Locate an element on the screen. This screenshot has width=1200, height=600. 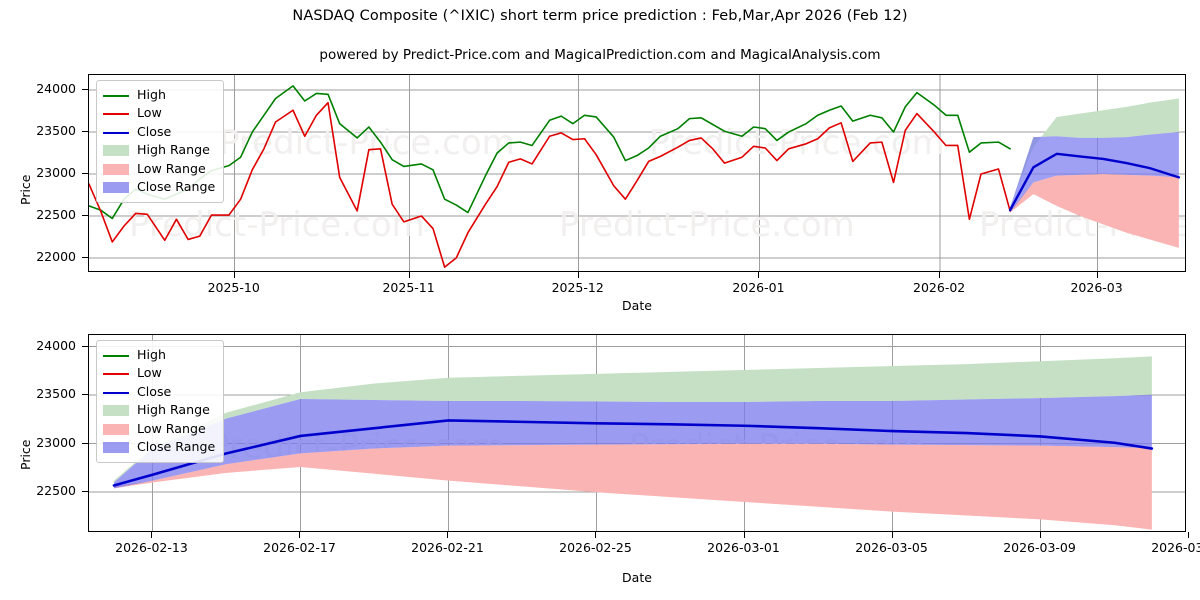
y-tick-label: 22000 is located at coordinates (56, 256).